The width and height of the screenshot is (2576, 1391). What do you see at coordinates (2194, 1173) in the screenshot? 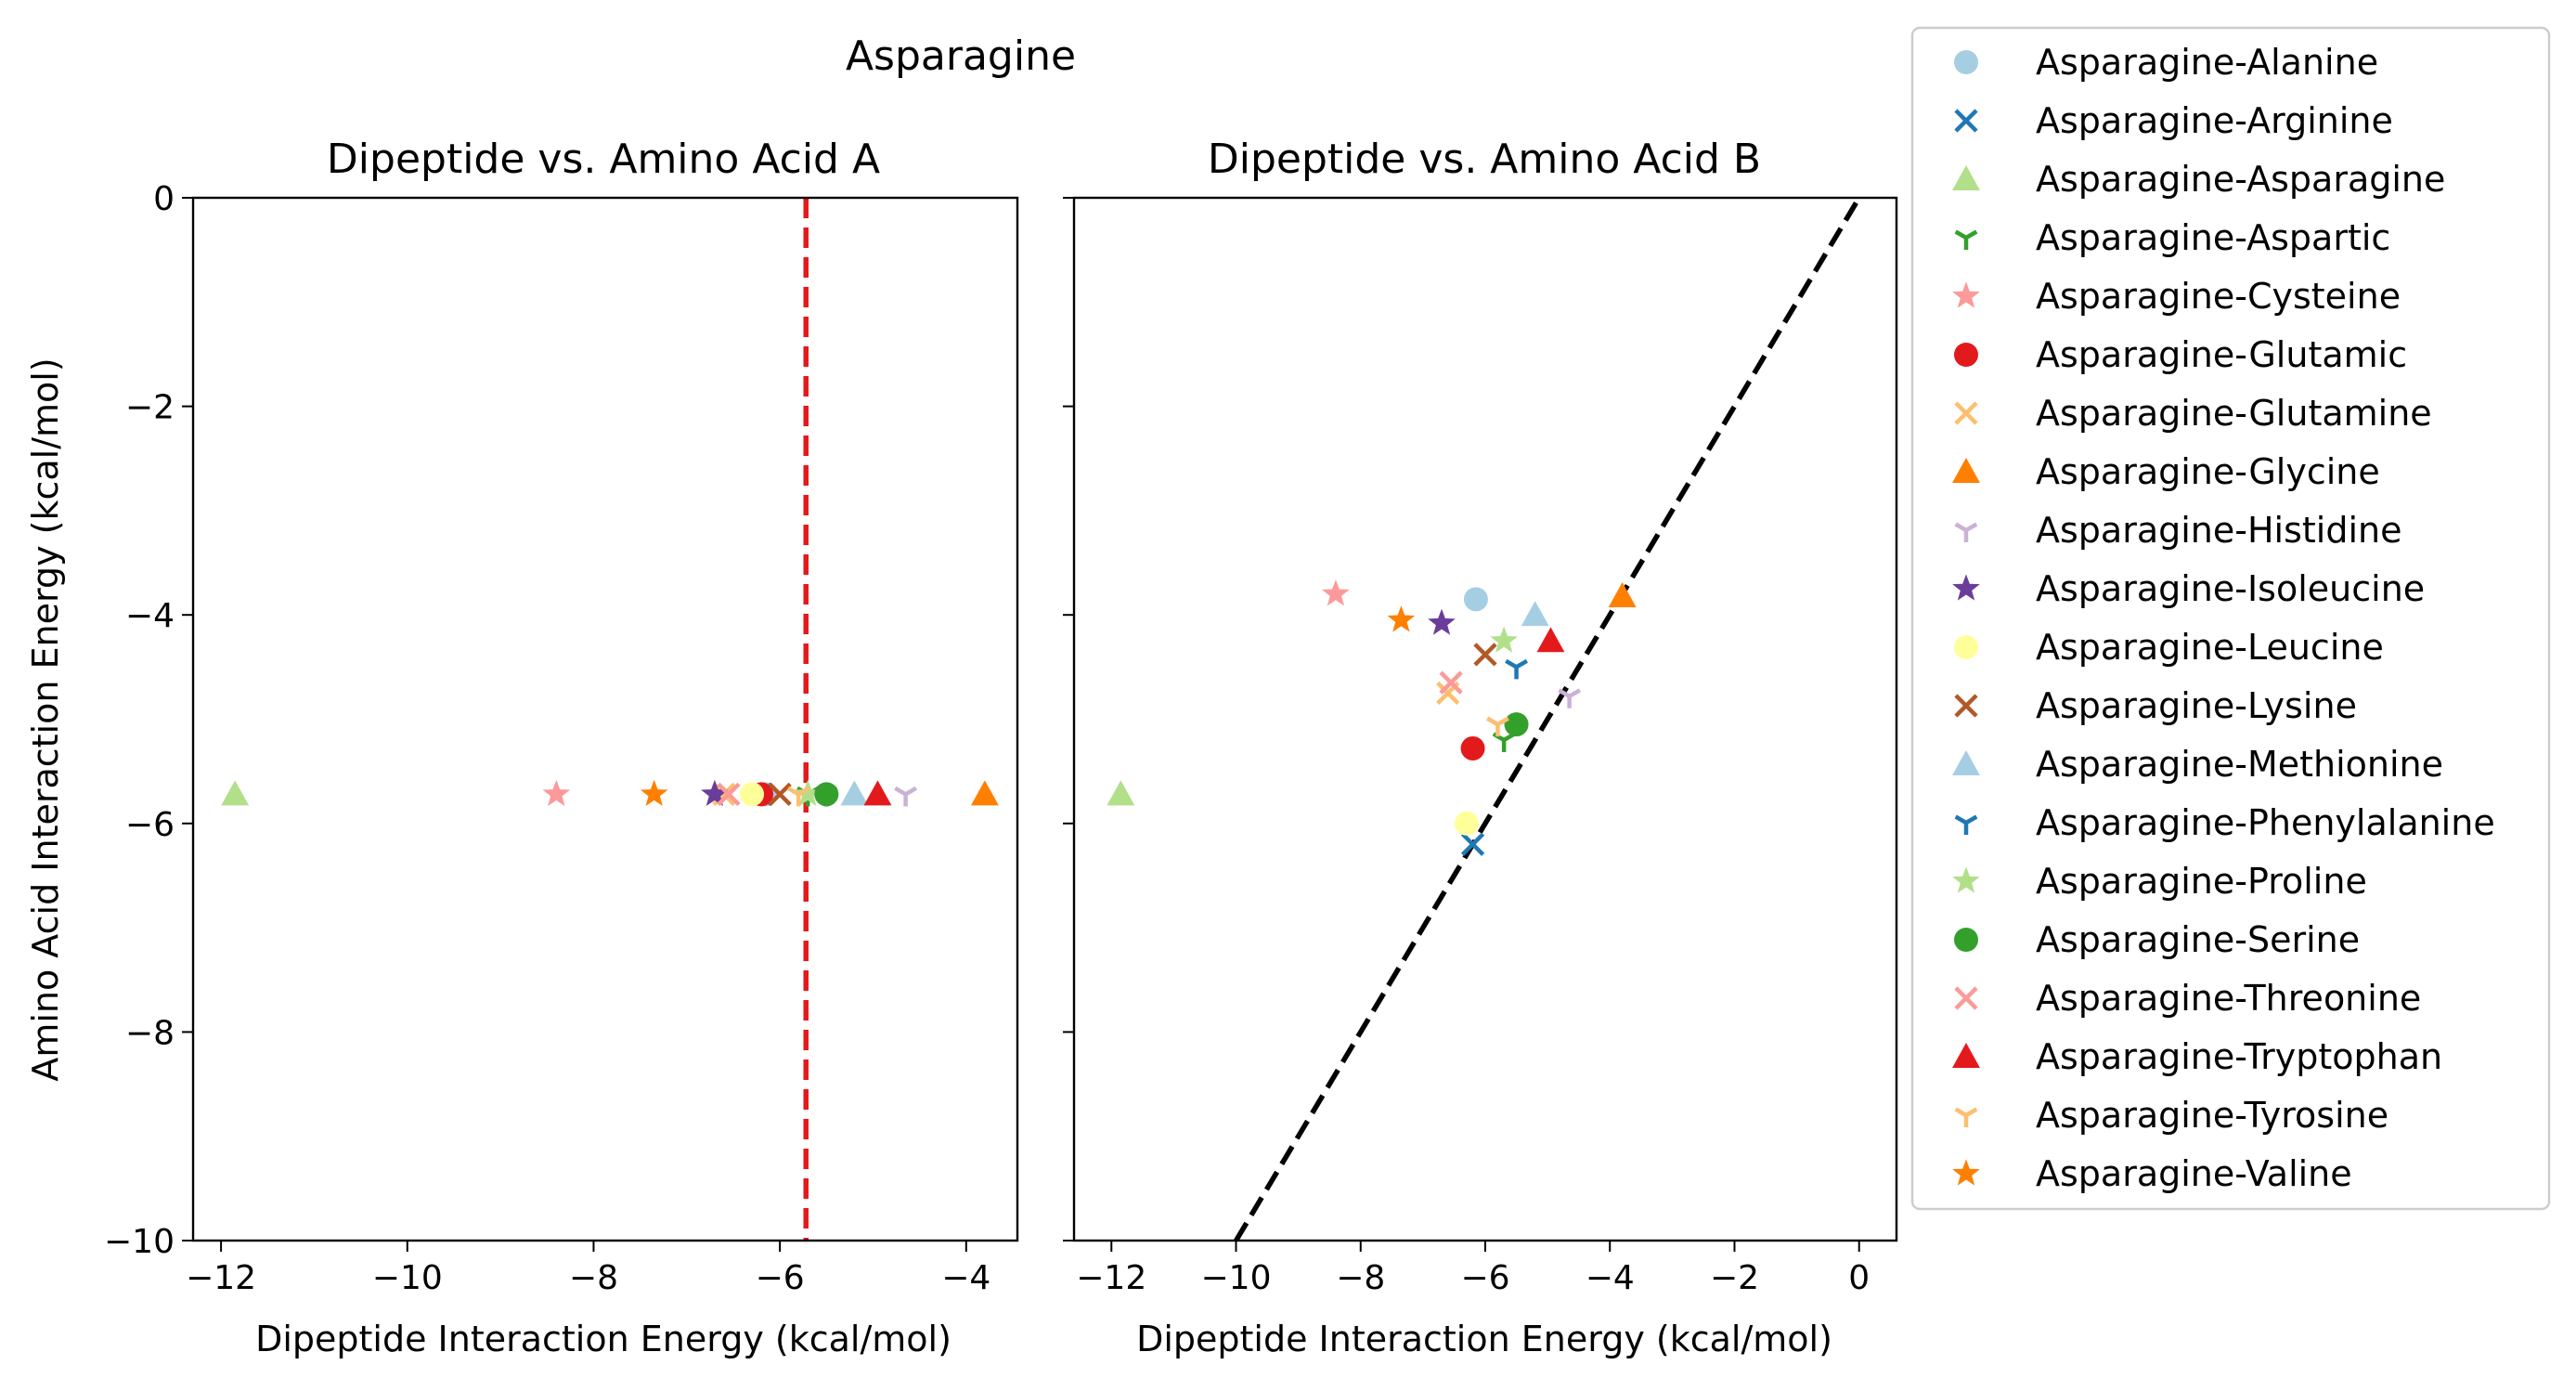
I see `legend-label: Asparagine-Valine` at bounding box center [2194, 1173].